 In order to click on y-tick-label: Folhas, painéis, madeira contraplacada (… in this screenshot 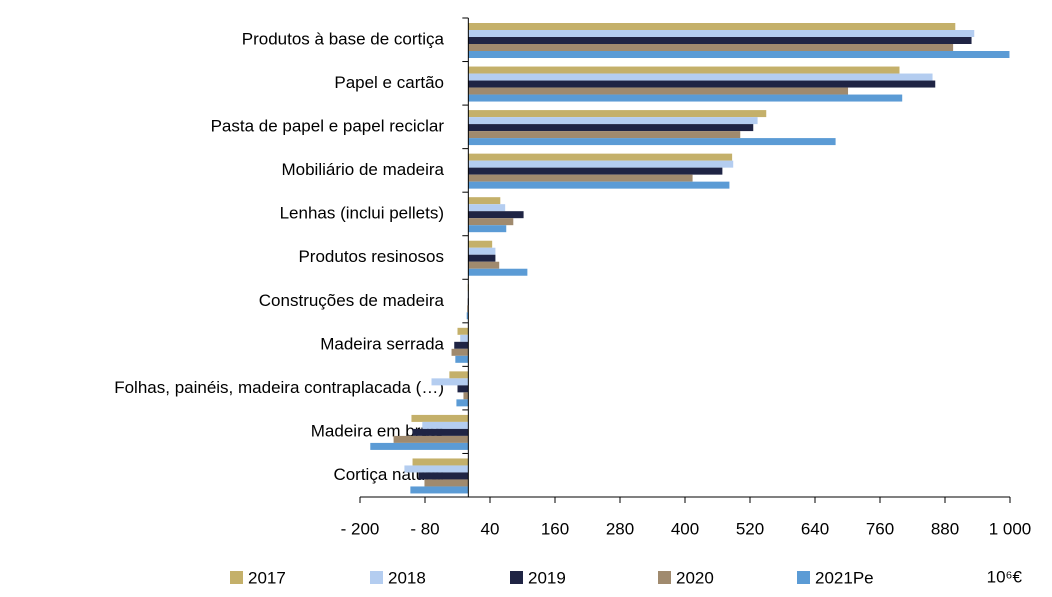, I will do `click(279, 387)`.